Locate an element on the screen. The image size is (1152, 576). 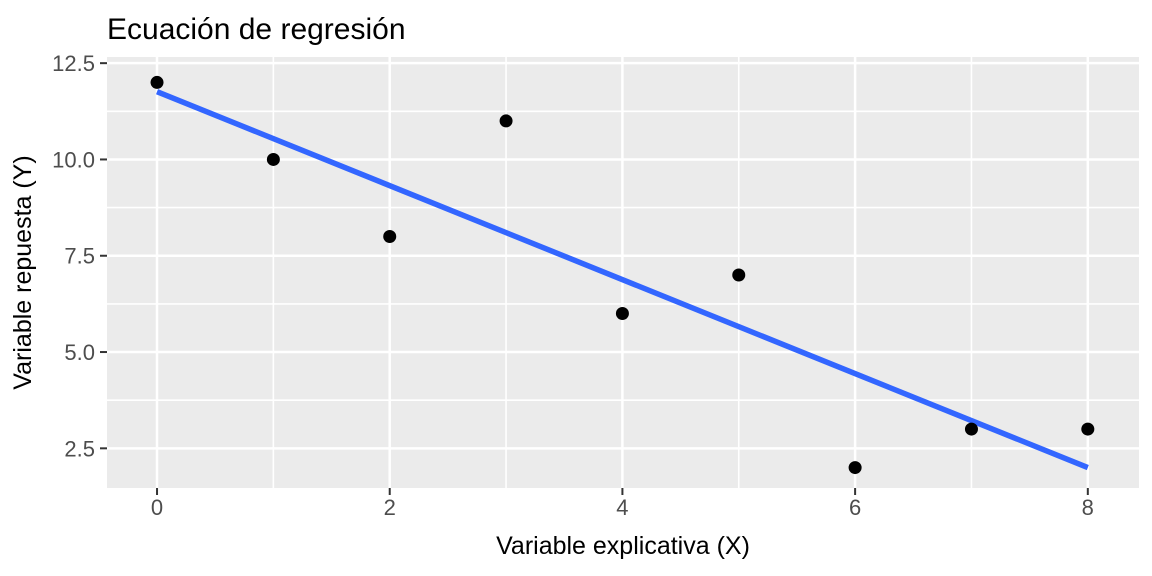
x-tick-label: 8 is located at coordinates (1088, 507).